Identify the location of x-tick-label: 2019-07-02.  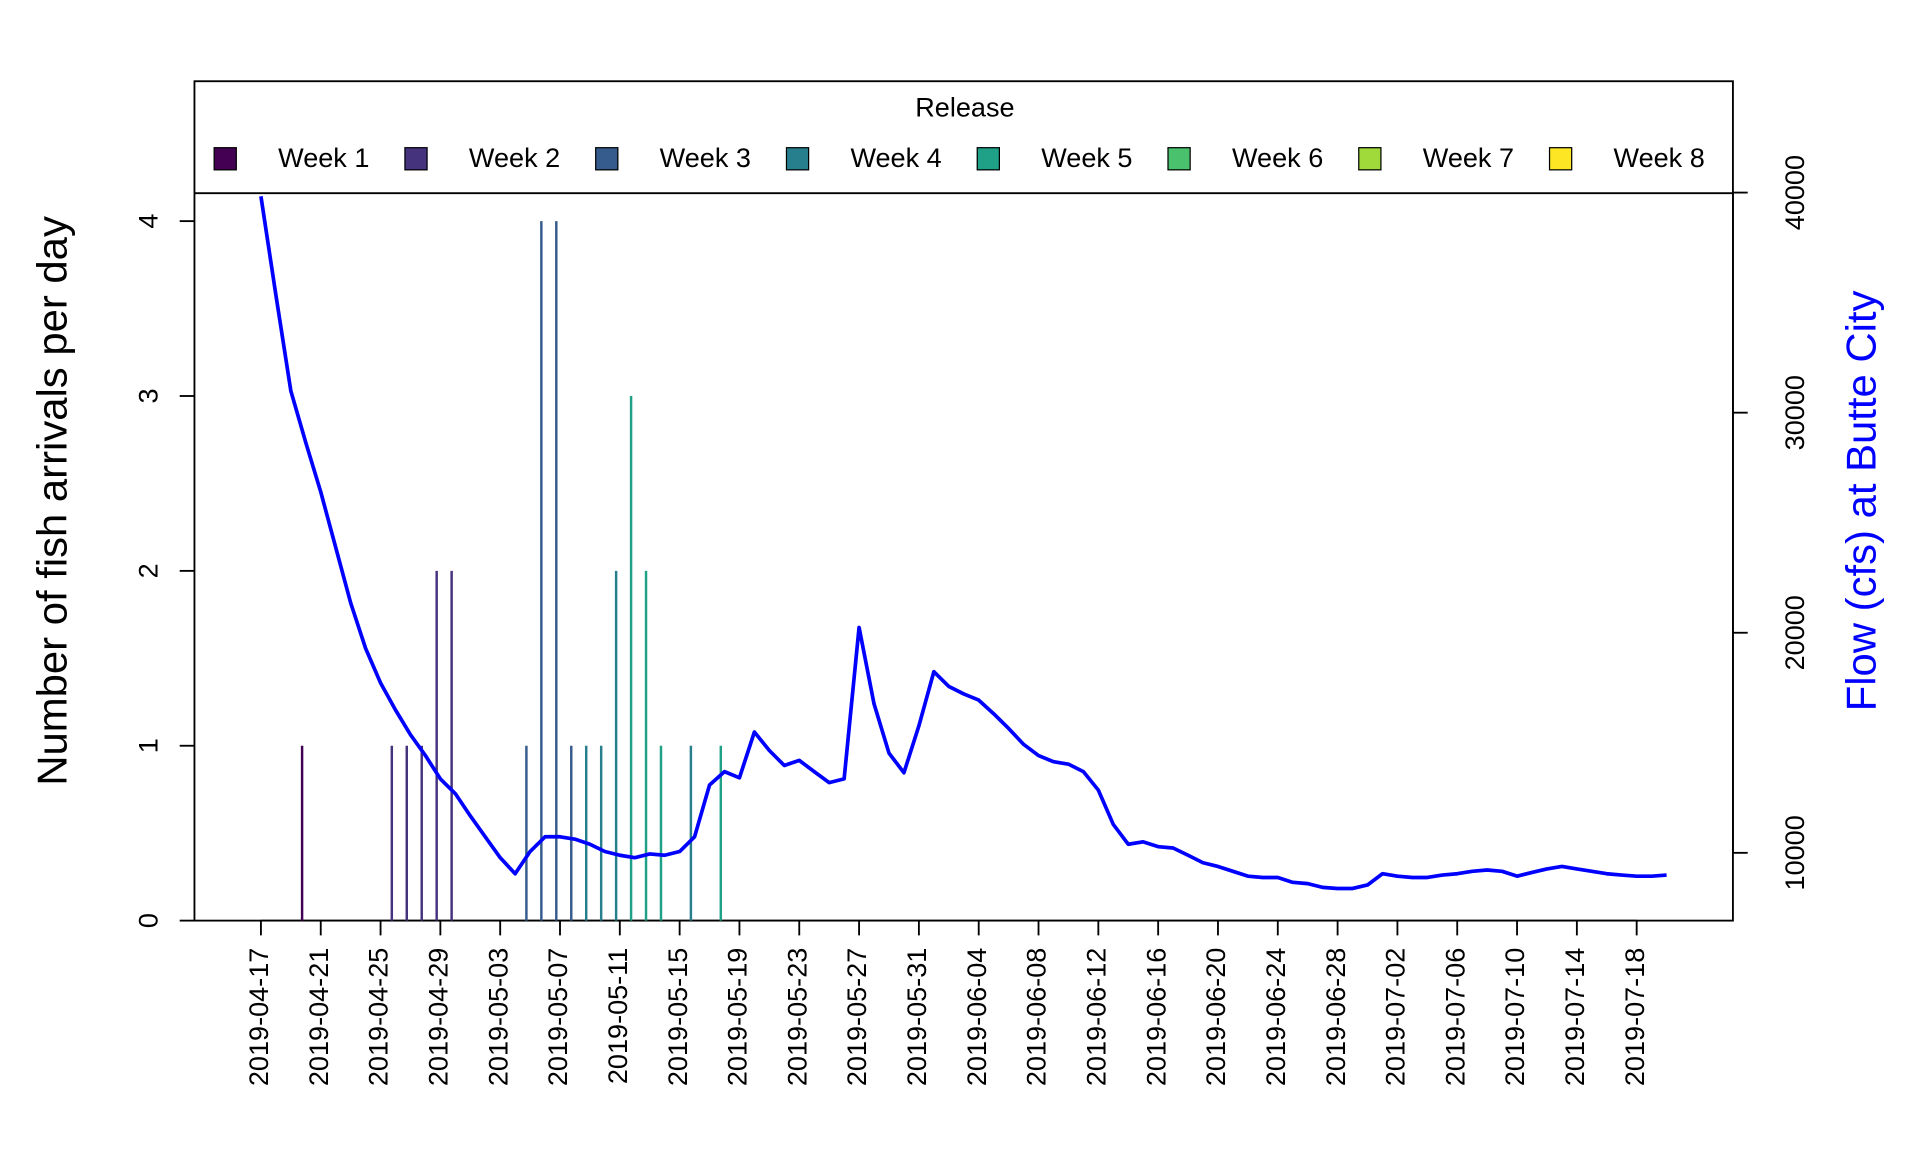
(1395, 1017).